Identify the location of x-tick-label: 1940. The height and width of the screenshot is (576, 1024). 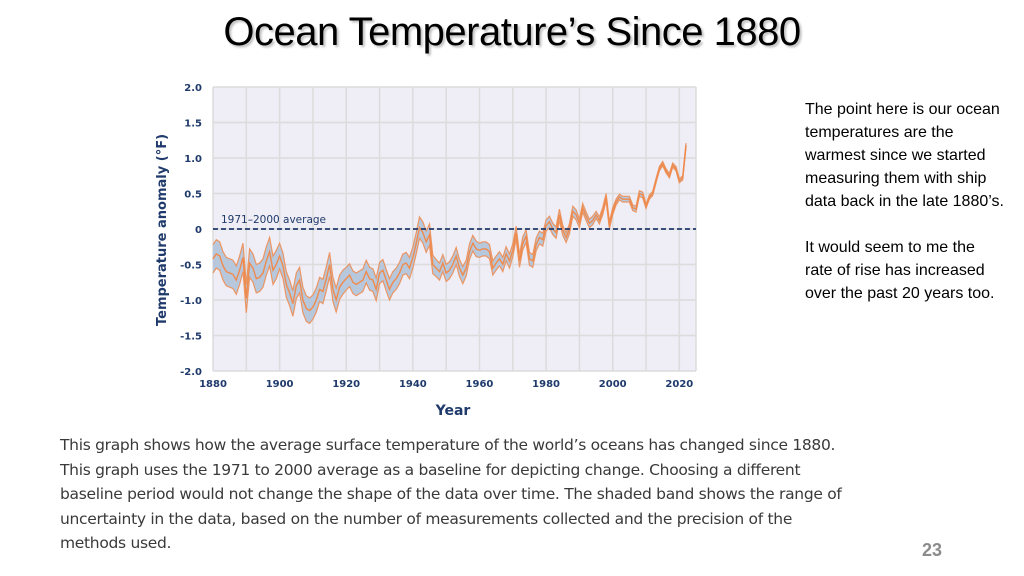
(413, 384).